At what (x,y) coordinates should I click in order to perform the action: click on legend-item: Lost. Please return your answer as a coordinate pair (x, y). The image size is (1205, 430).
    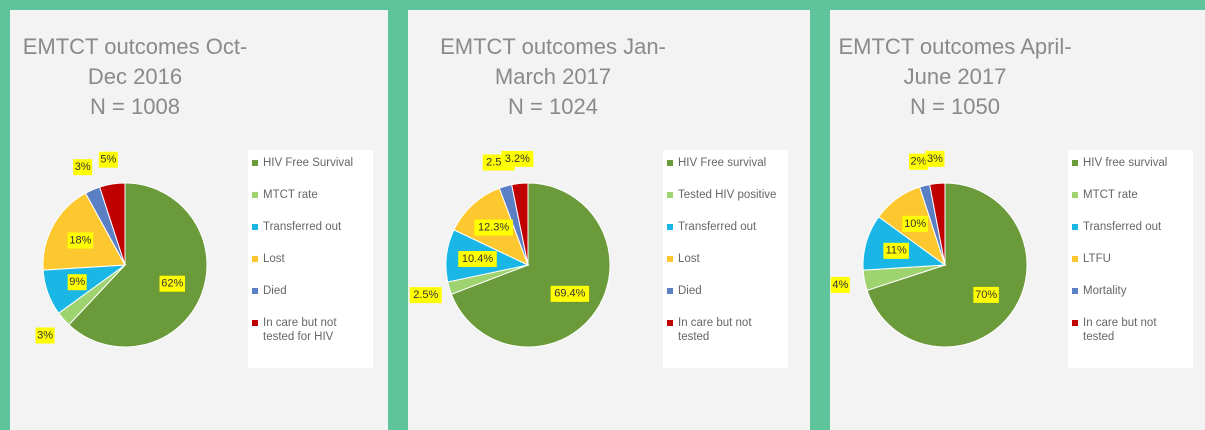
    Looking at the image, I should click on (310, 259).